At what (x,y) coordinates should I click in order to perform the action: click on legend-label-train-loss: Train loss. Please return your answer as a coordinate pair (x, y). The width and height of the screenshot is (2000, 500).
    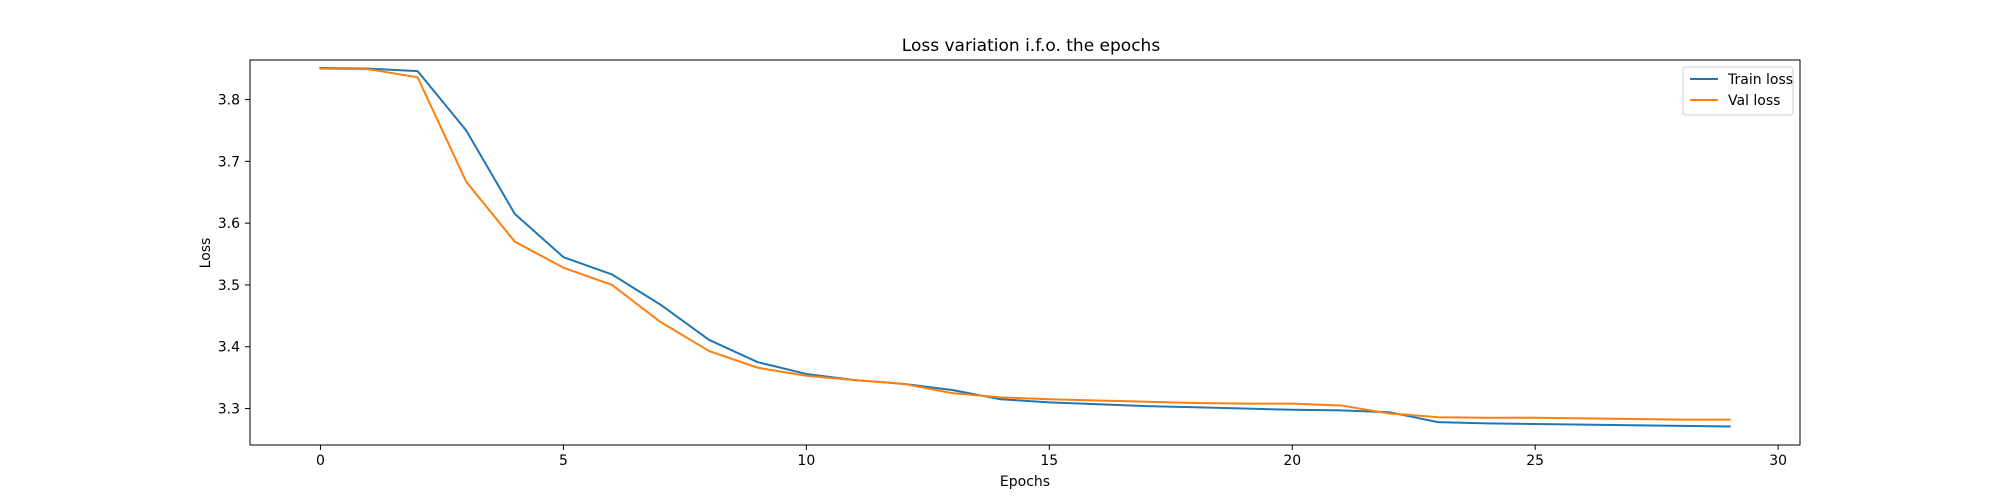
    Looking at the image, I should click on (1760, 80).